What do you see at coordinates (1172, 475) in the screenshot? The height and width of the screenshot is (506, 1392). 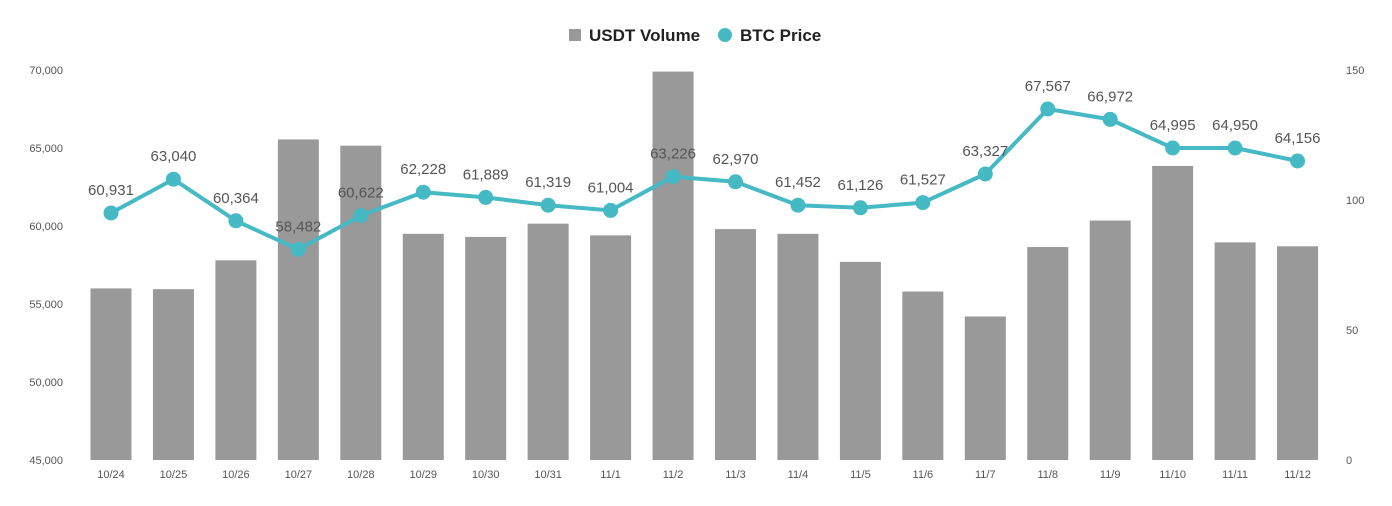 I see `x-axis-tick-label: 11/10` at bounding box center [1172, 475].